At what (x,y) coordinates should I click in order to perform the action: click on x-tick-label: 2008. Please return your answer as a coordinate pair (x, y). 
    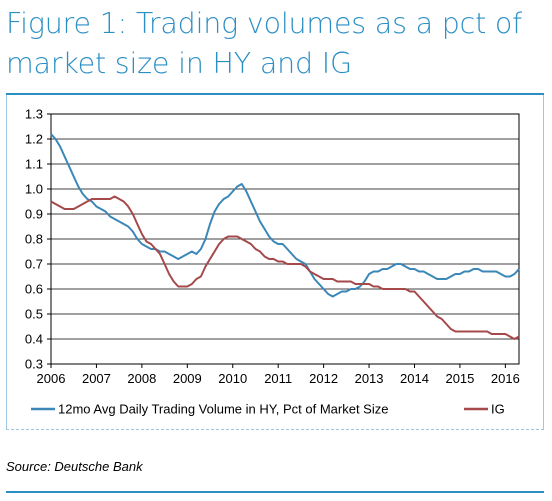
    Looking at the image, I should click on (141, 378).